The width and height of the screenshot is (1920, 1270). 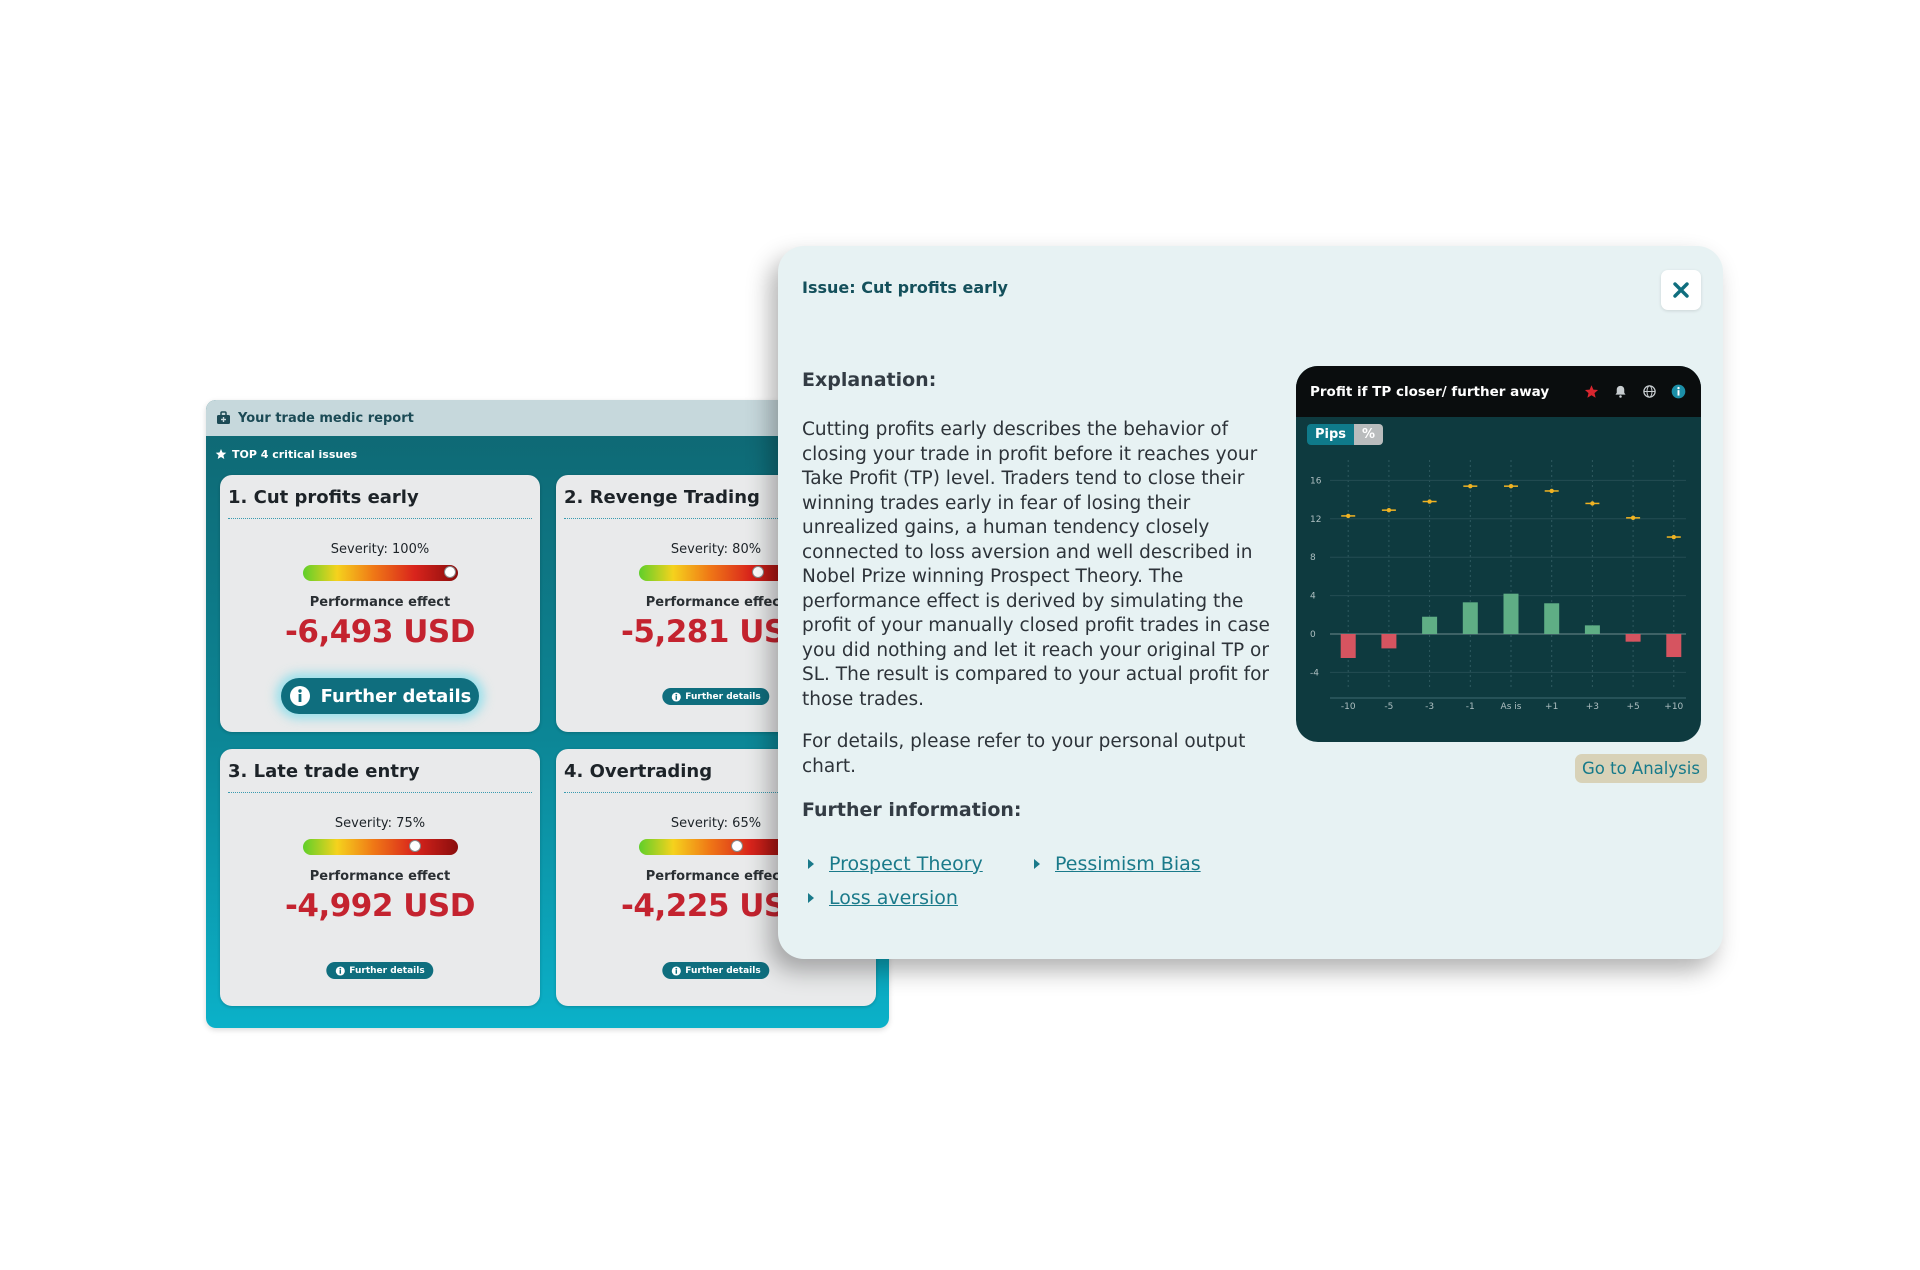 I want to click on modal-title: Issue: Cut profits early, so click(x=905, y=287).